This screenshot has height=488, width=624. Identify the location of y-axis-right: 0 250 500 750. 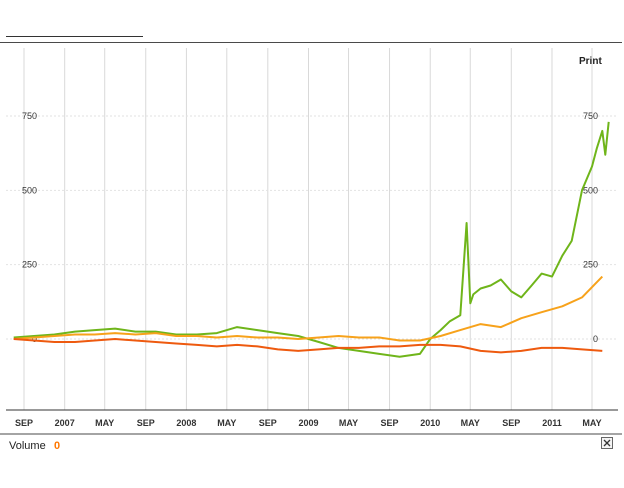
(590, 227).